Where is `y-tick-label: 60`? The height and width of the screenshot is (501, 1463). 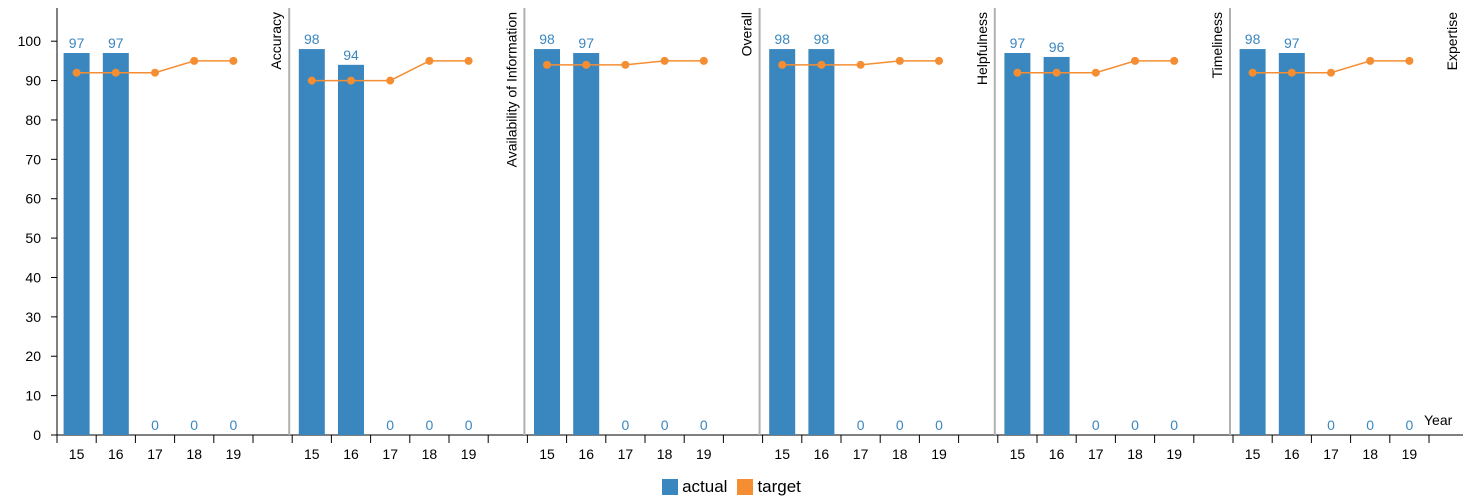 y-tick-label: 60 is located at coordinates (33, 199).